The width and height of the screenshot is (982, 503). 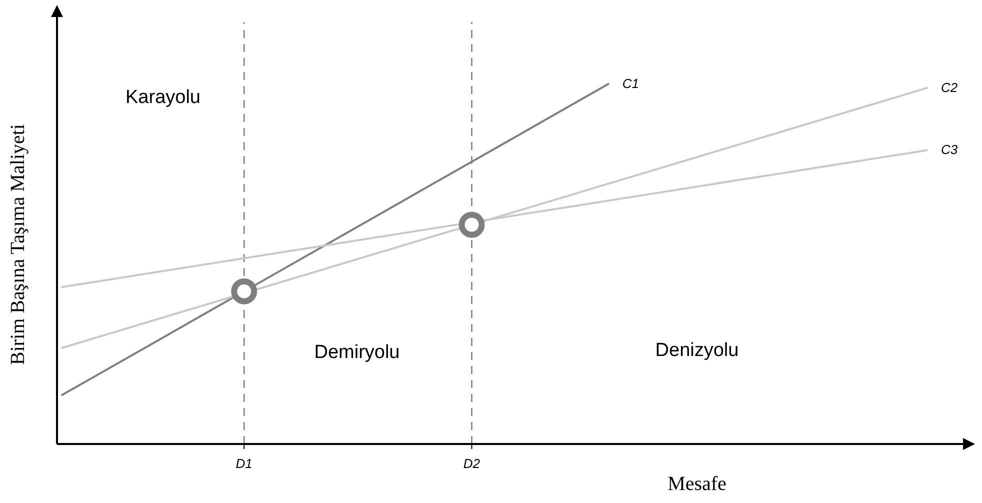 What do you see at coordinates (244, 463) in the screenshot?
I see `x-tick-label: D1` at bounding box center [244, 463].